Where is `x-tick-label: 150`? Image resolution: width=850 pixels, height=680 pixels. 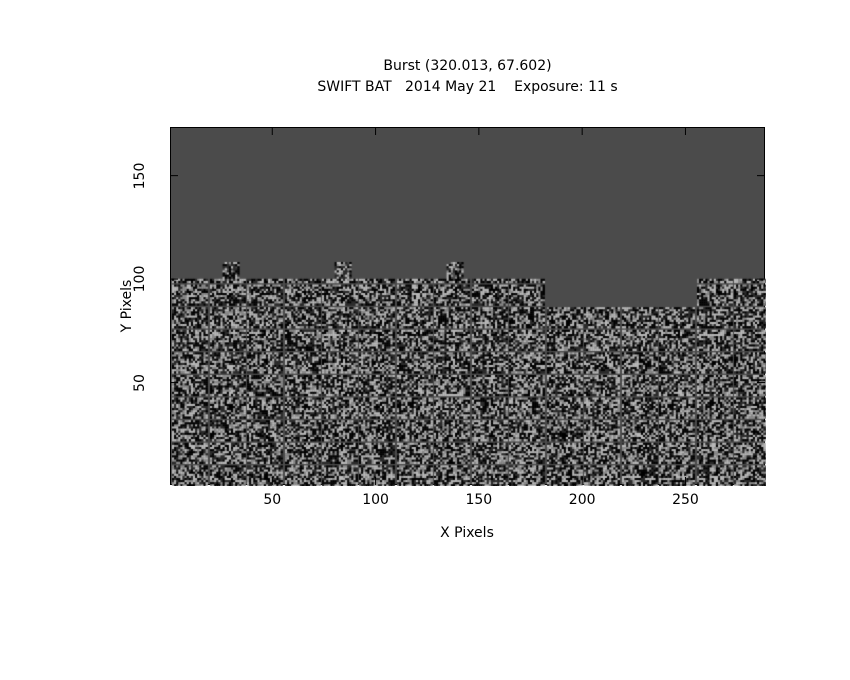
x-tick-label: 150 is located at coordinates (479, 500).